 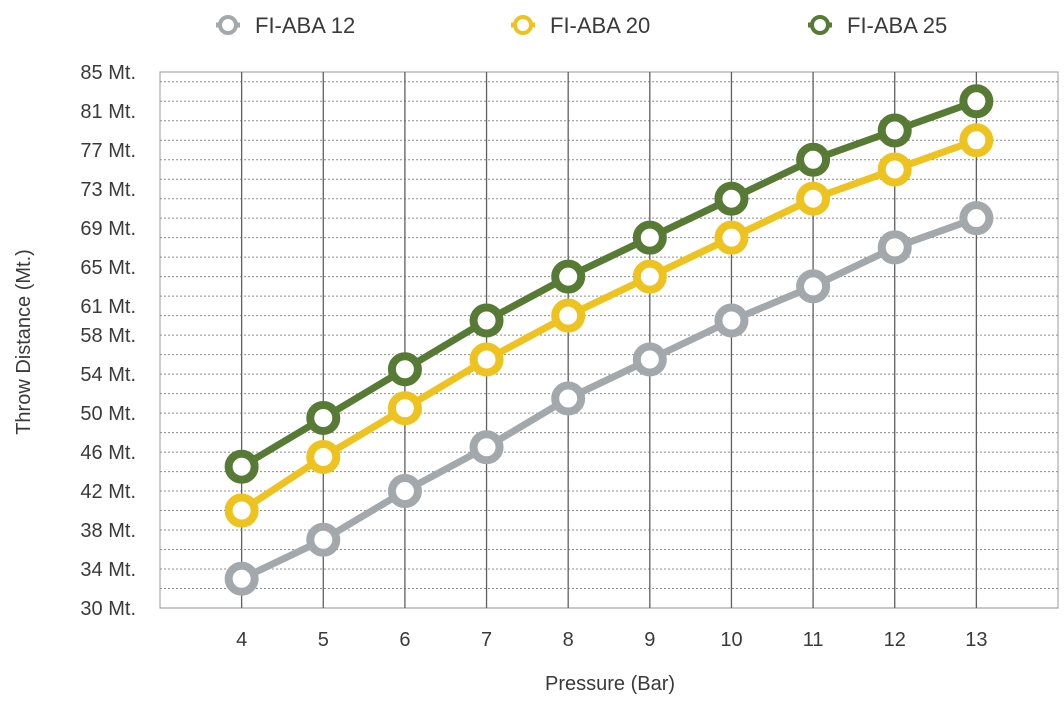 What do you see at coordinates (610, 684) in the screenshot?
I see `x-axis-title: Pressure (Bar)` at bounding box center [610, 684].